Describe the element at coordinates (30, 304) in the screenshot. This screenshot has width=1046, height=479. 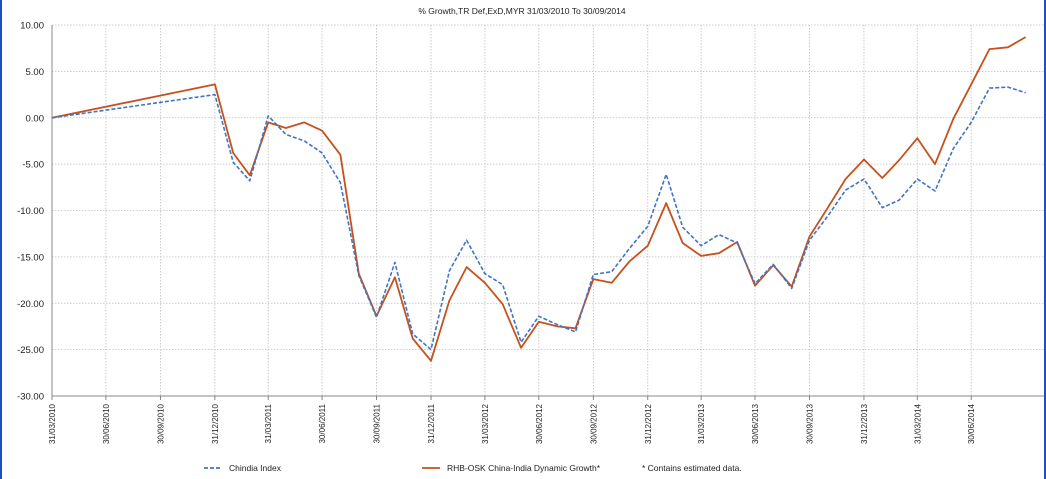
I see `y-tick-label: -20.00` at that location.